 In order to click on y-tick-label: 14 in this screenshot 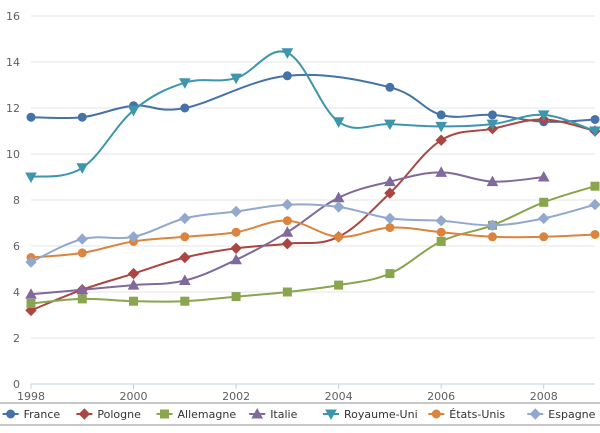, I will do `click(13, 62)`.